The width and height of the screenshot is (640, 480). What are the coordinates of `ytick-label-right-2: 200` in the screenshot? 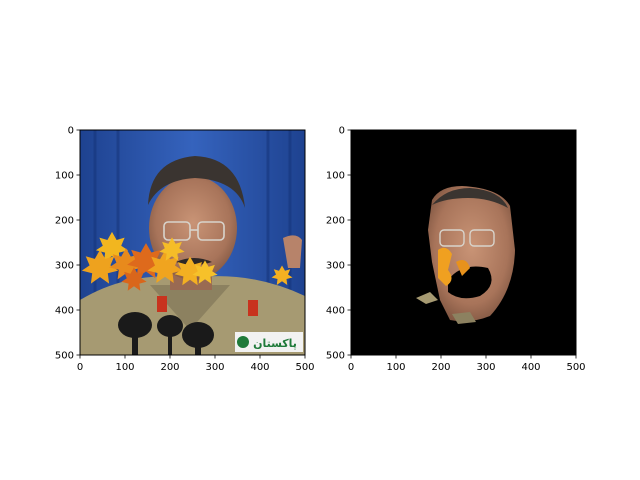 It's located at (335, 221).